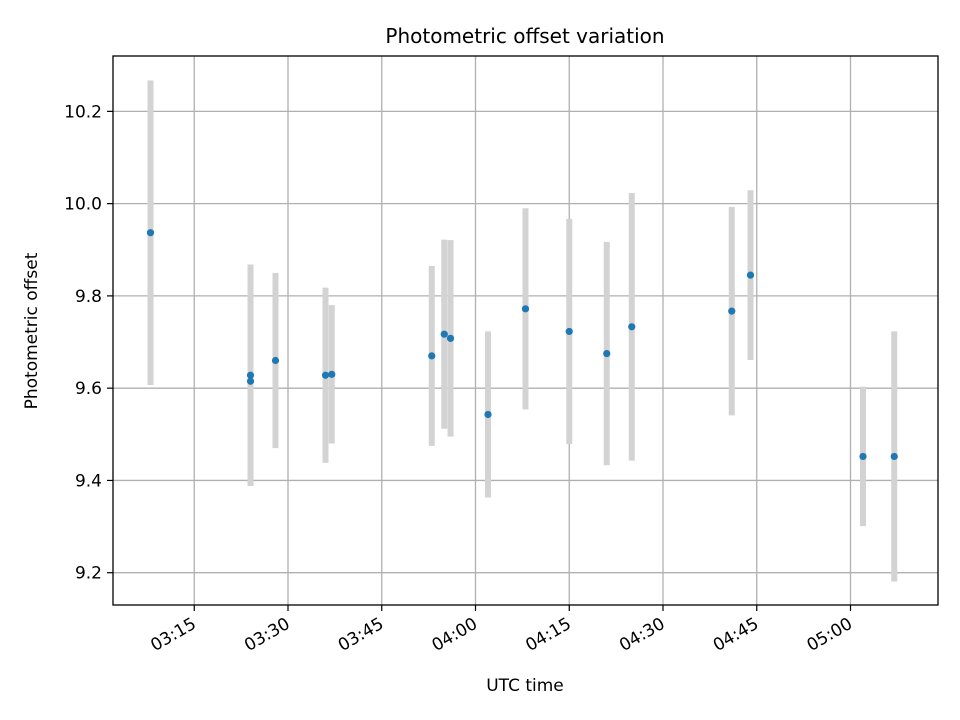 Image resolution: width=960 pixels, height=720 pixels. What do you see at coordinates (83, 112) in the screenshot?
I see `y-tick-label: 10.2` at bounding box center [83, 112].